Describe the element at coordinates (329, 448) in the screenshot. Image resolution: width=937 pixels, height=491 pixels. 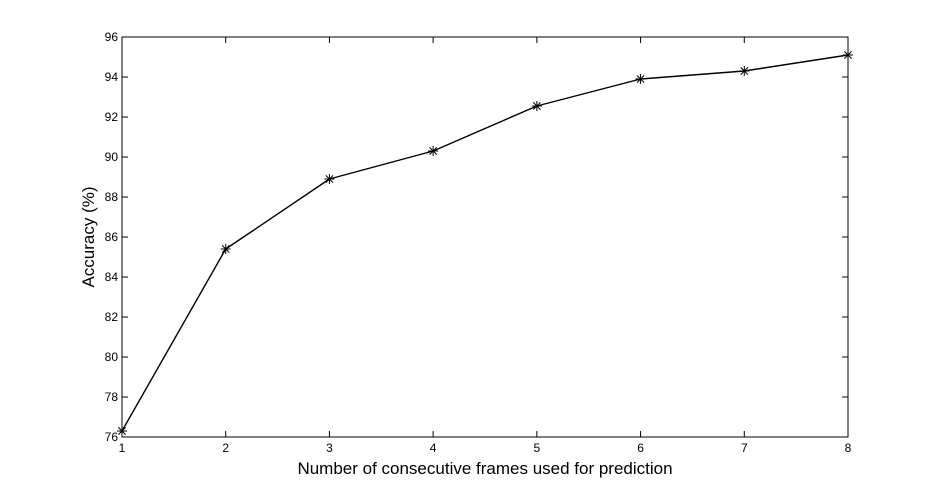
I see `x-tick-label: 3` at that location.